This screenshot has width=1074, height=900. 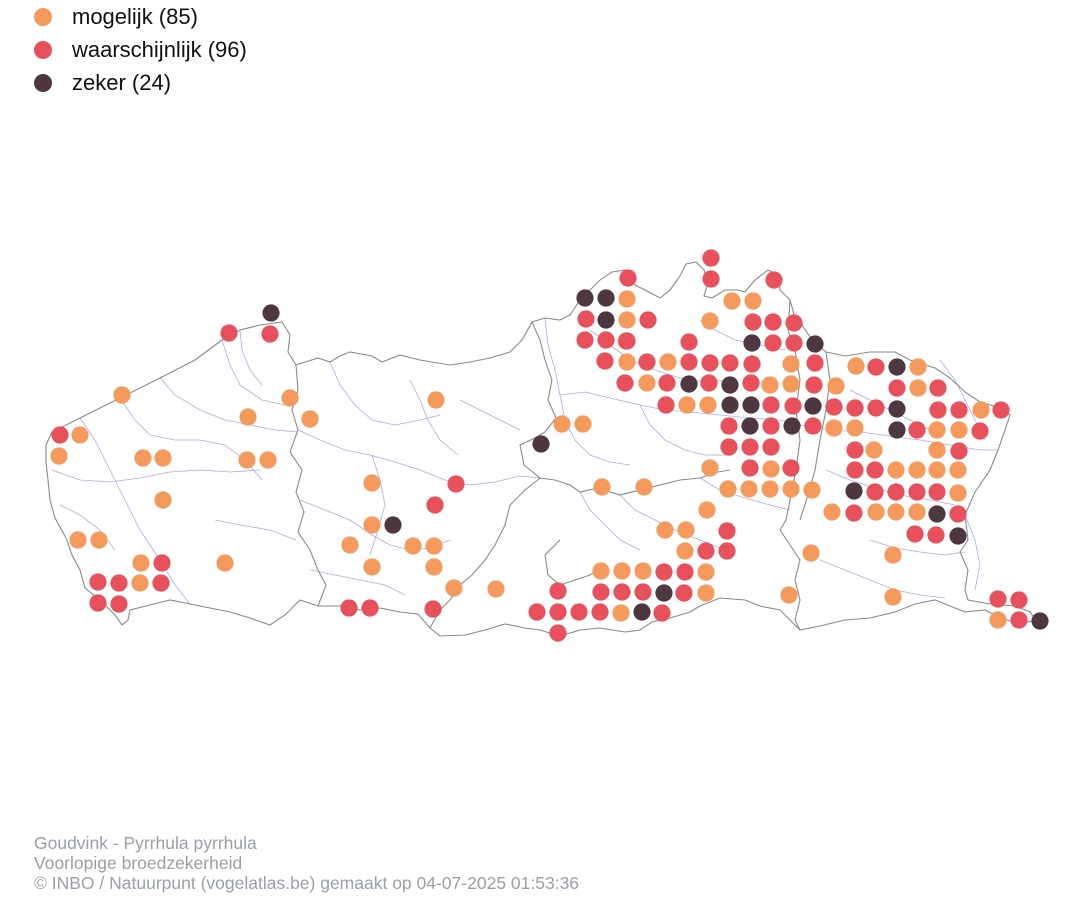 I want to click on legend-label-zeker: zeker (24), so click(x=122, y=82).